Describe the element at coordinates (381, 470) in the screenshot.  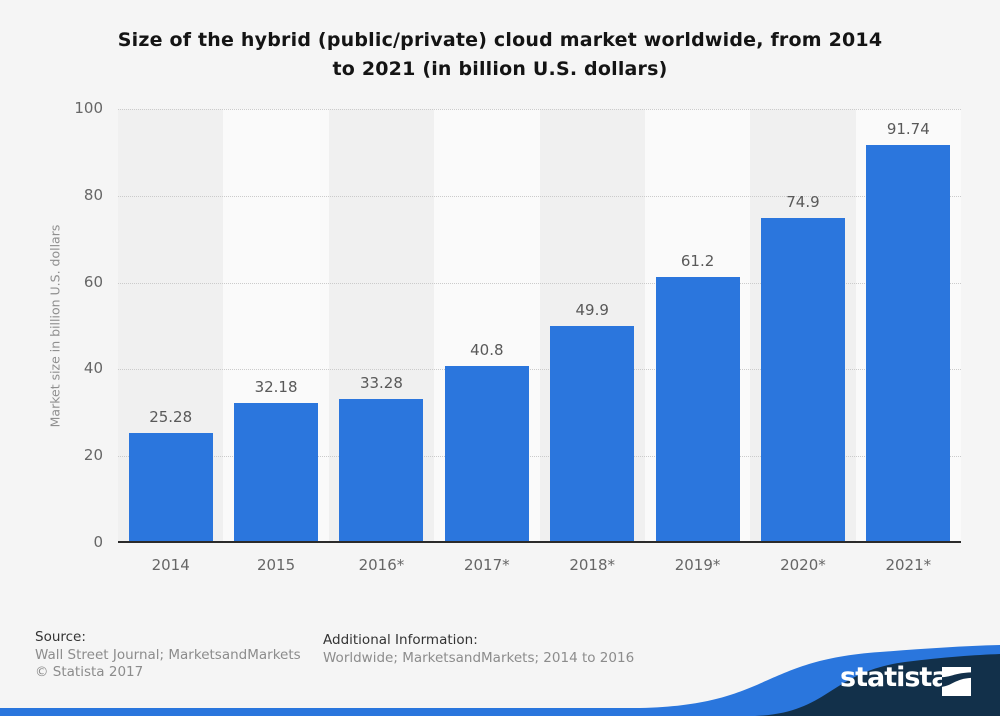
I see `bar-2016*` at that location.